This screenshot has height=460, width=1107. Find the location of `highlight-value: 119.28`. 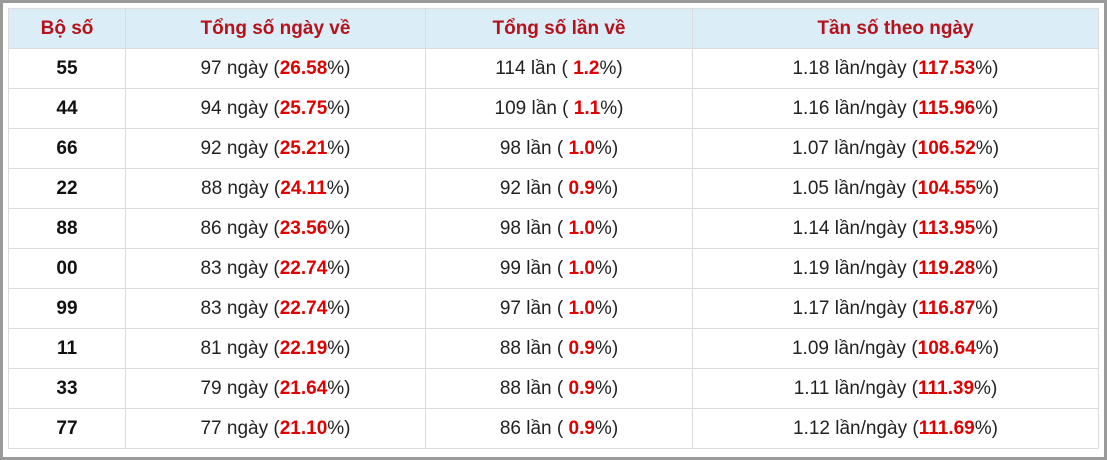

highlight-value: 119.28 is located at coordinates (947, 268).